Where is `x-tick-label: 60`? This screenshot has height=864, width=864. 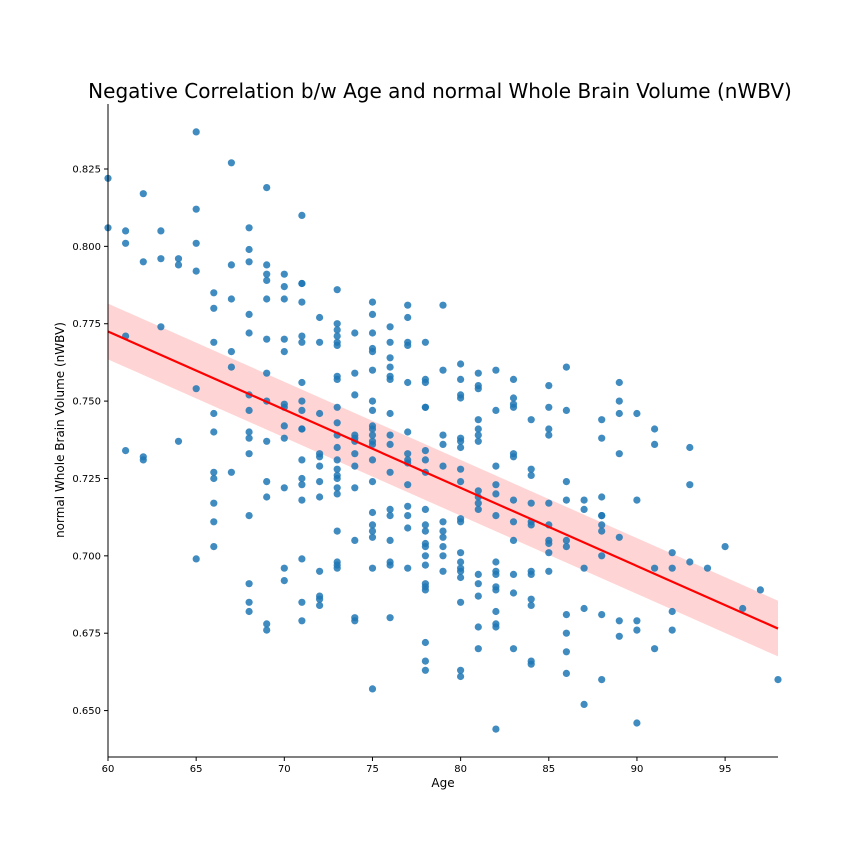 x-tick-label: 60 is located at coordinates (108, 769).